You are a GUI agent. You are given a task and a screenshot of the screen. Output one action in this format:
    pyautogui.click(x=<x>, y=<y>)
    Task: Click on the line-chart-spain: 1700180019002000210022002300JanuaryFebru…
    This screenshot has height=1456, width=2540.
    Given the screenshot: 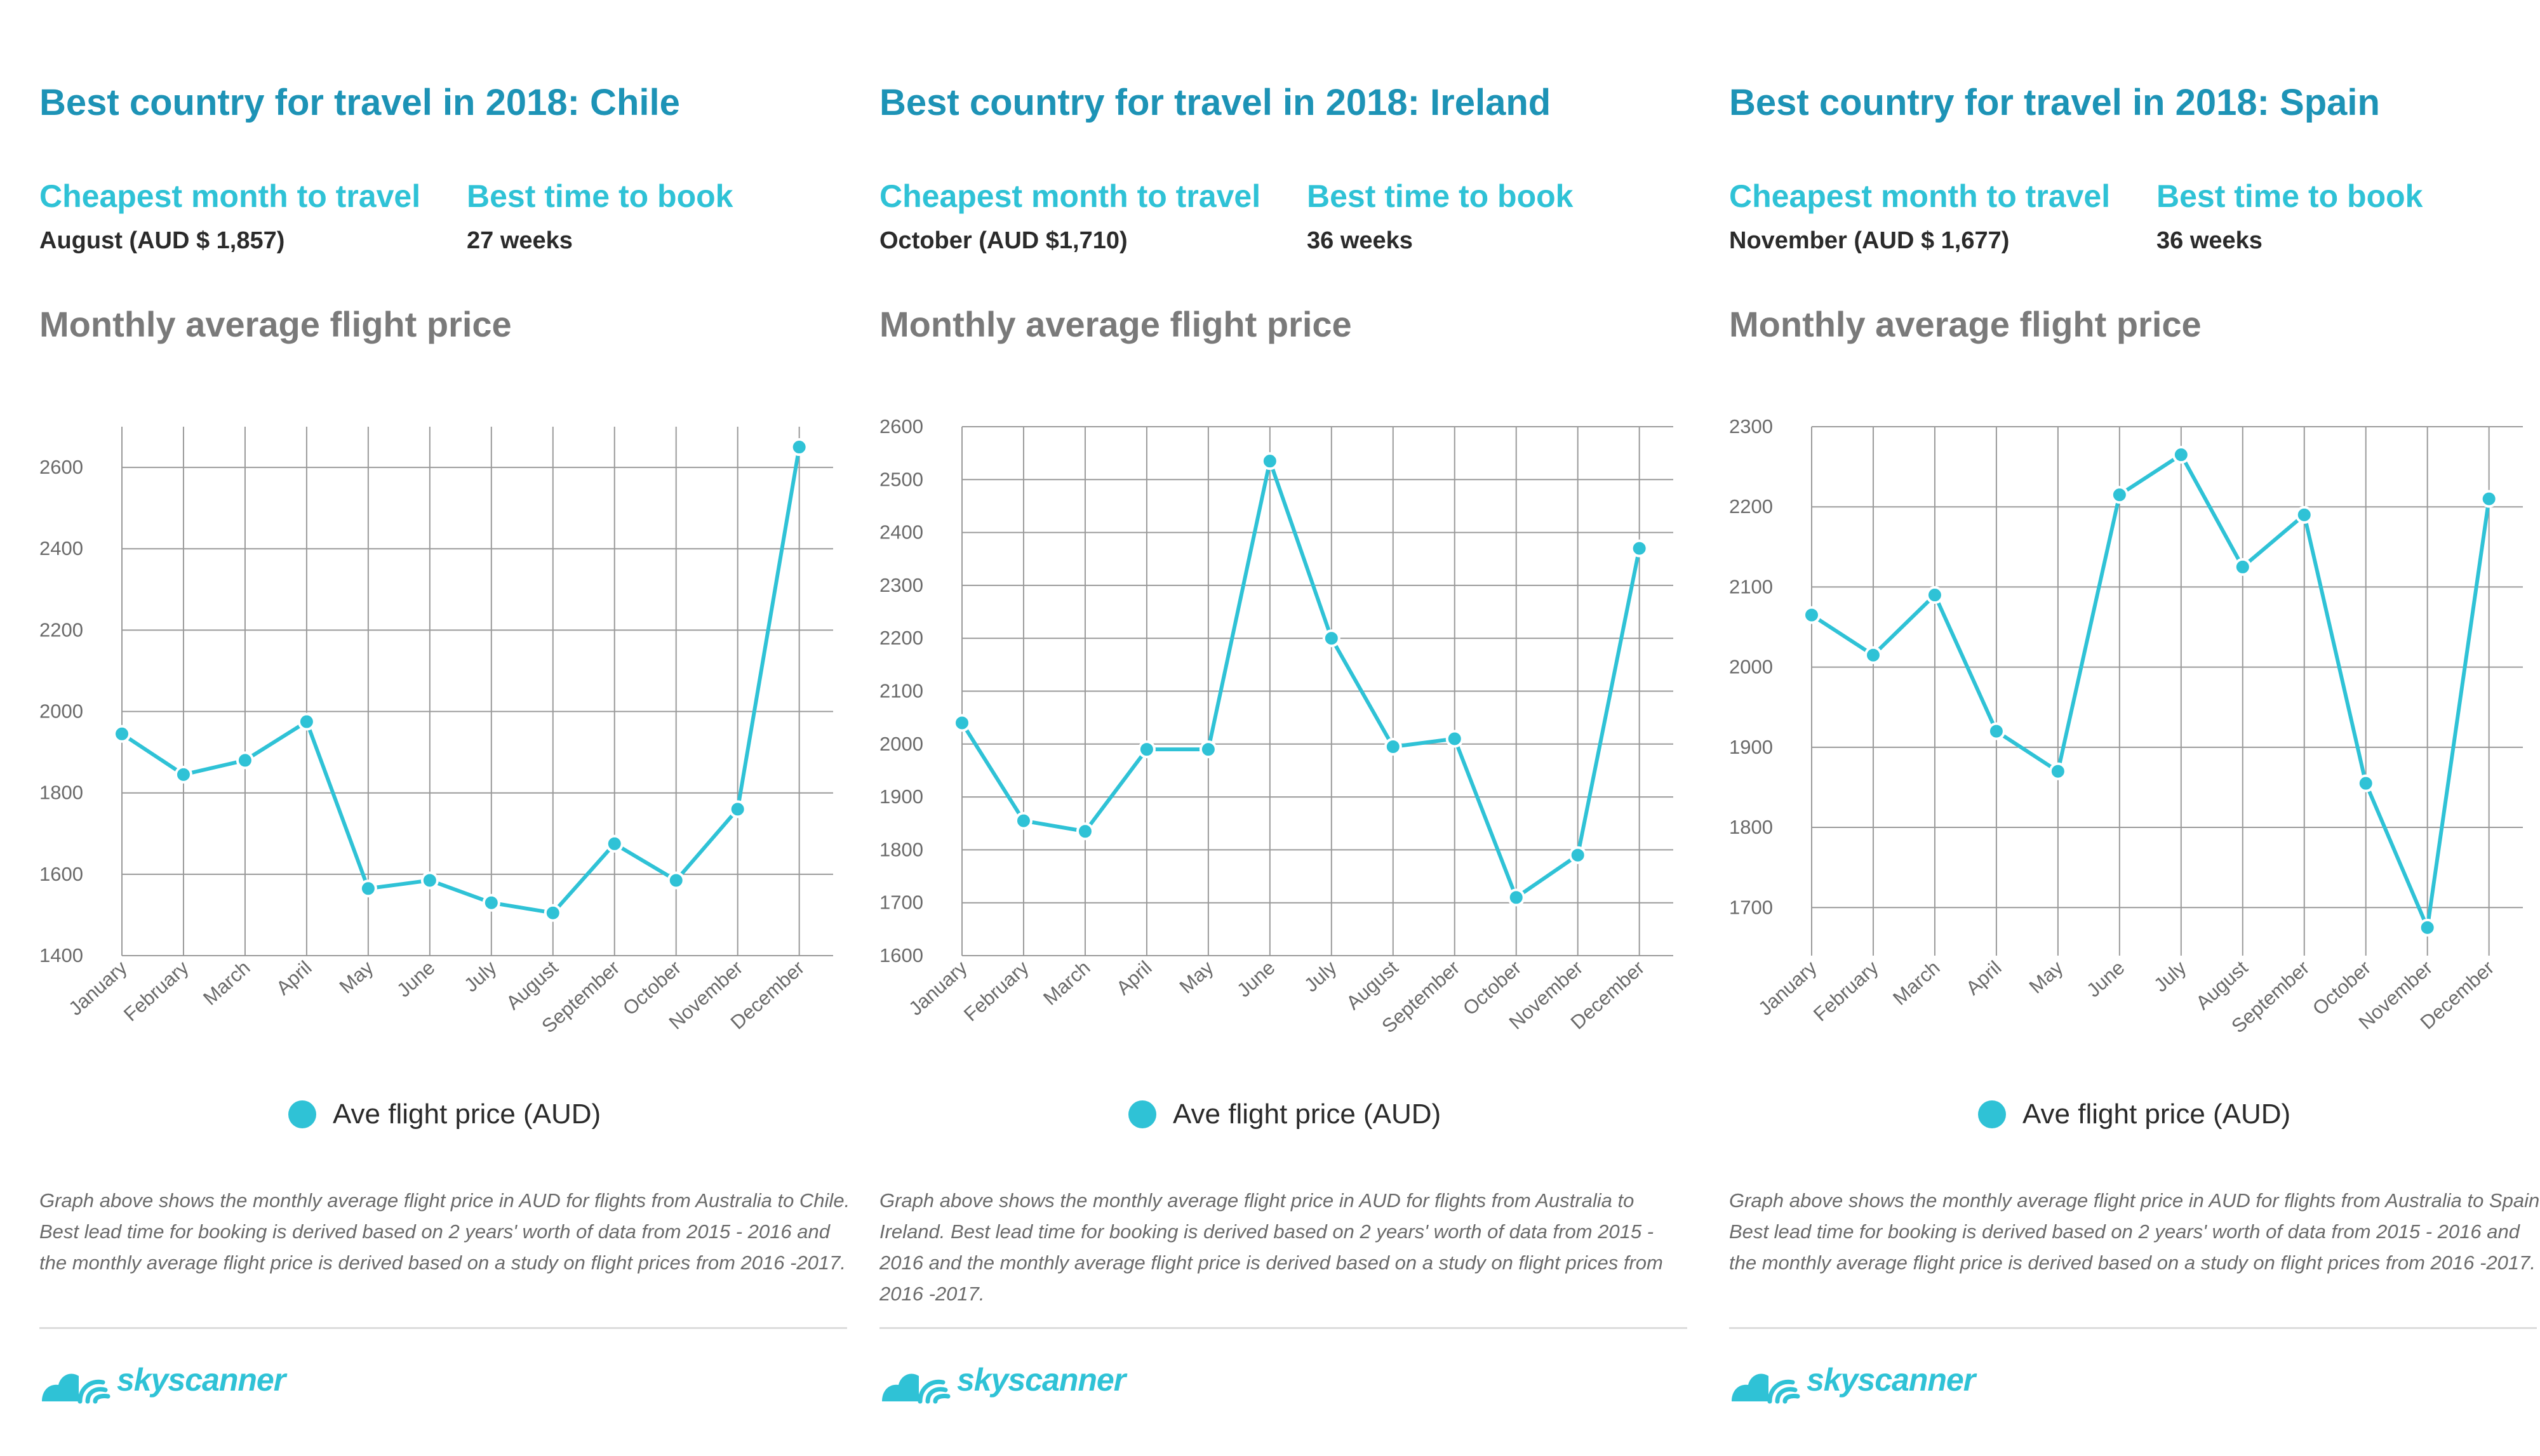 What is the action you would take?
    pyautogui.click(x=2126, y=727)
    